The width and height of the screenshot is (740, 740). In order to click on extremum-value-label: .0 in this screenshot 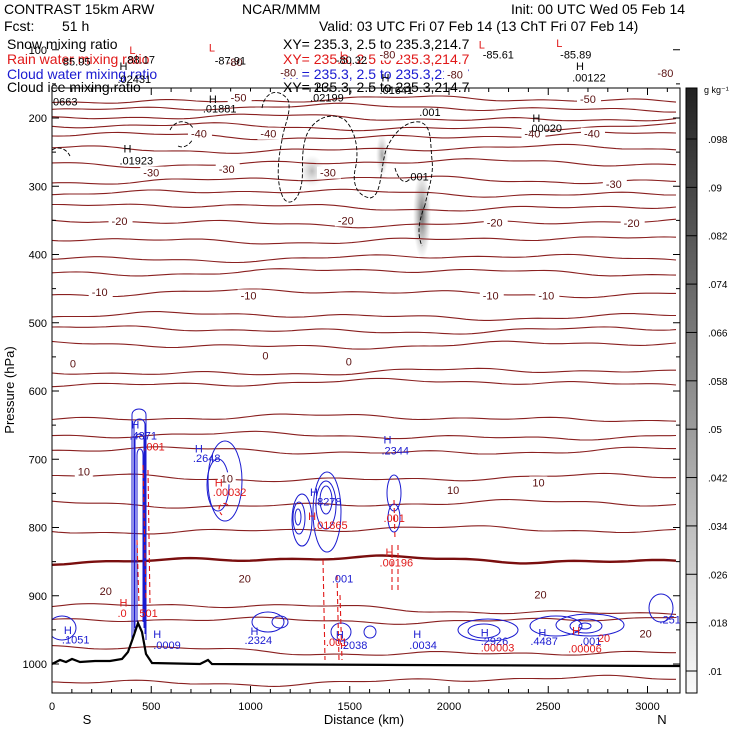, I will do `click(122, 614)`.